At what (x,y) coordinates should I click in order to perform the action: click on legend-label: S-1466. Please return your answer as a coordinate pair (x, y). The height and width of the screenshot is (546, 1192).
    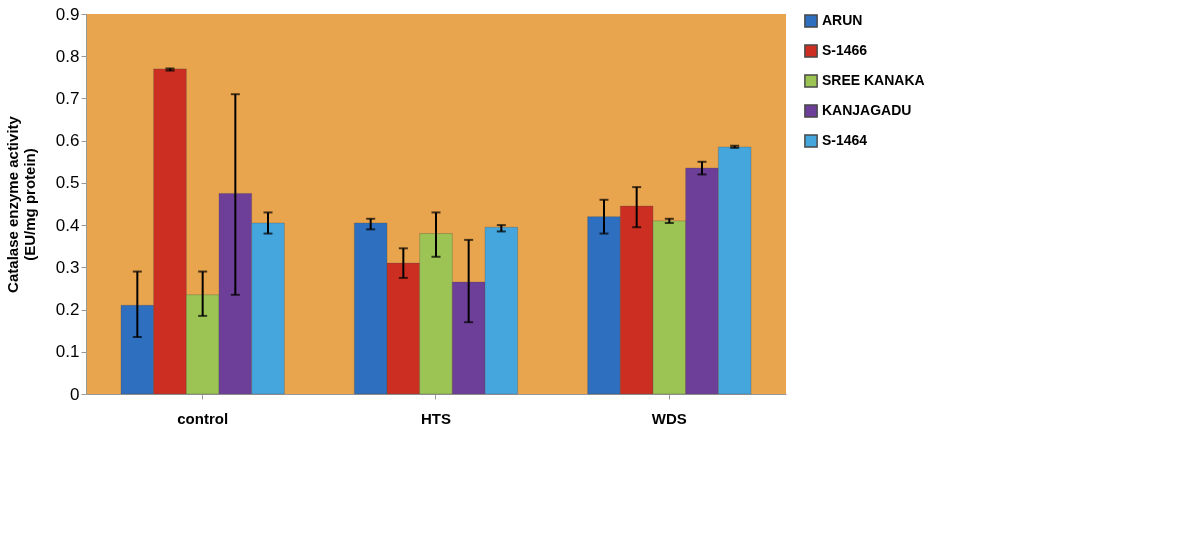
    Looking at the image, I should click on (845, 50).